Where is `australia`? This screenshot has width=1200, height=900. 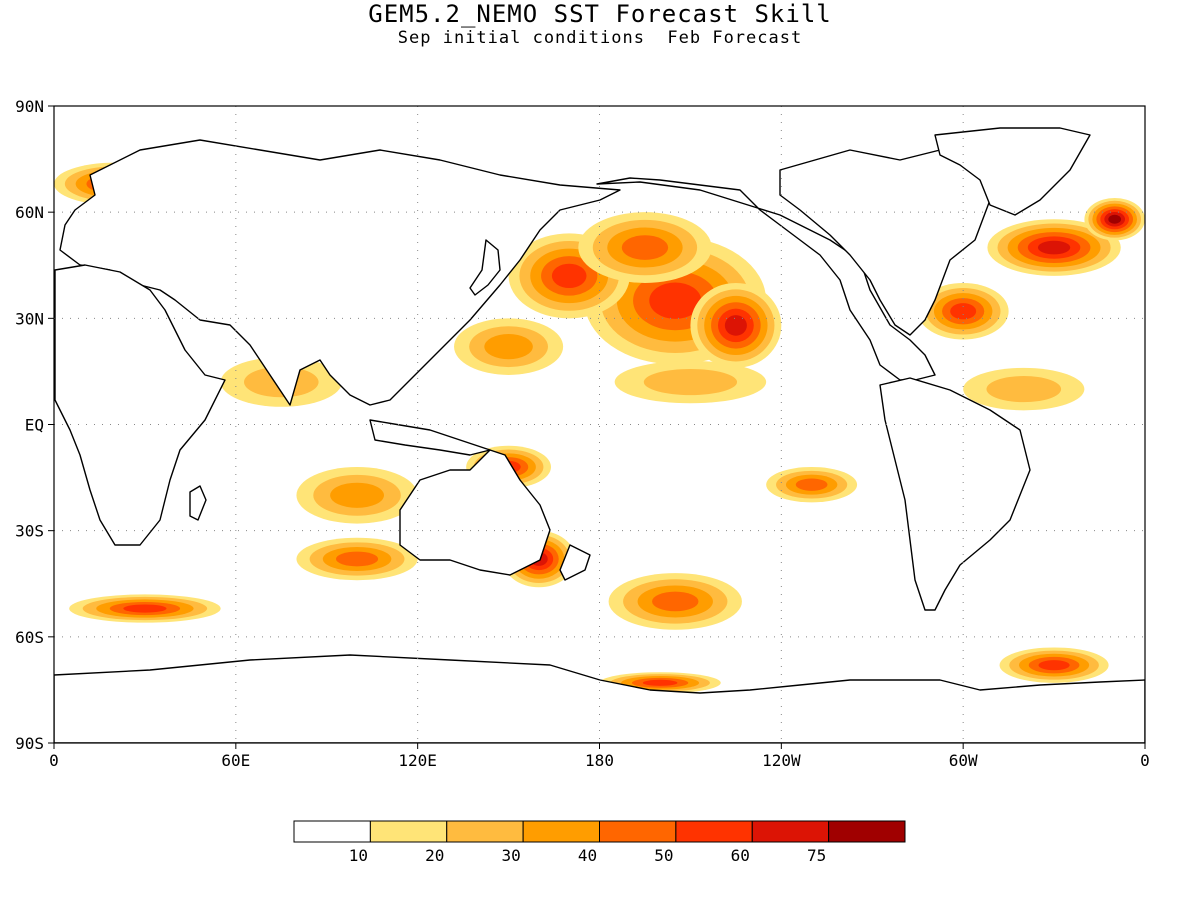
australia is located at coordinates (475, 512).